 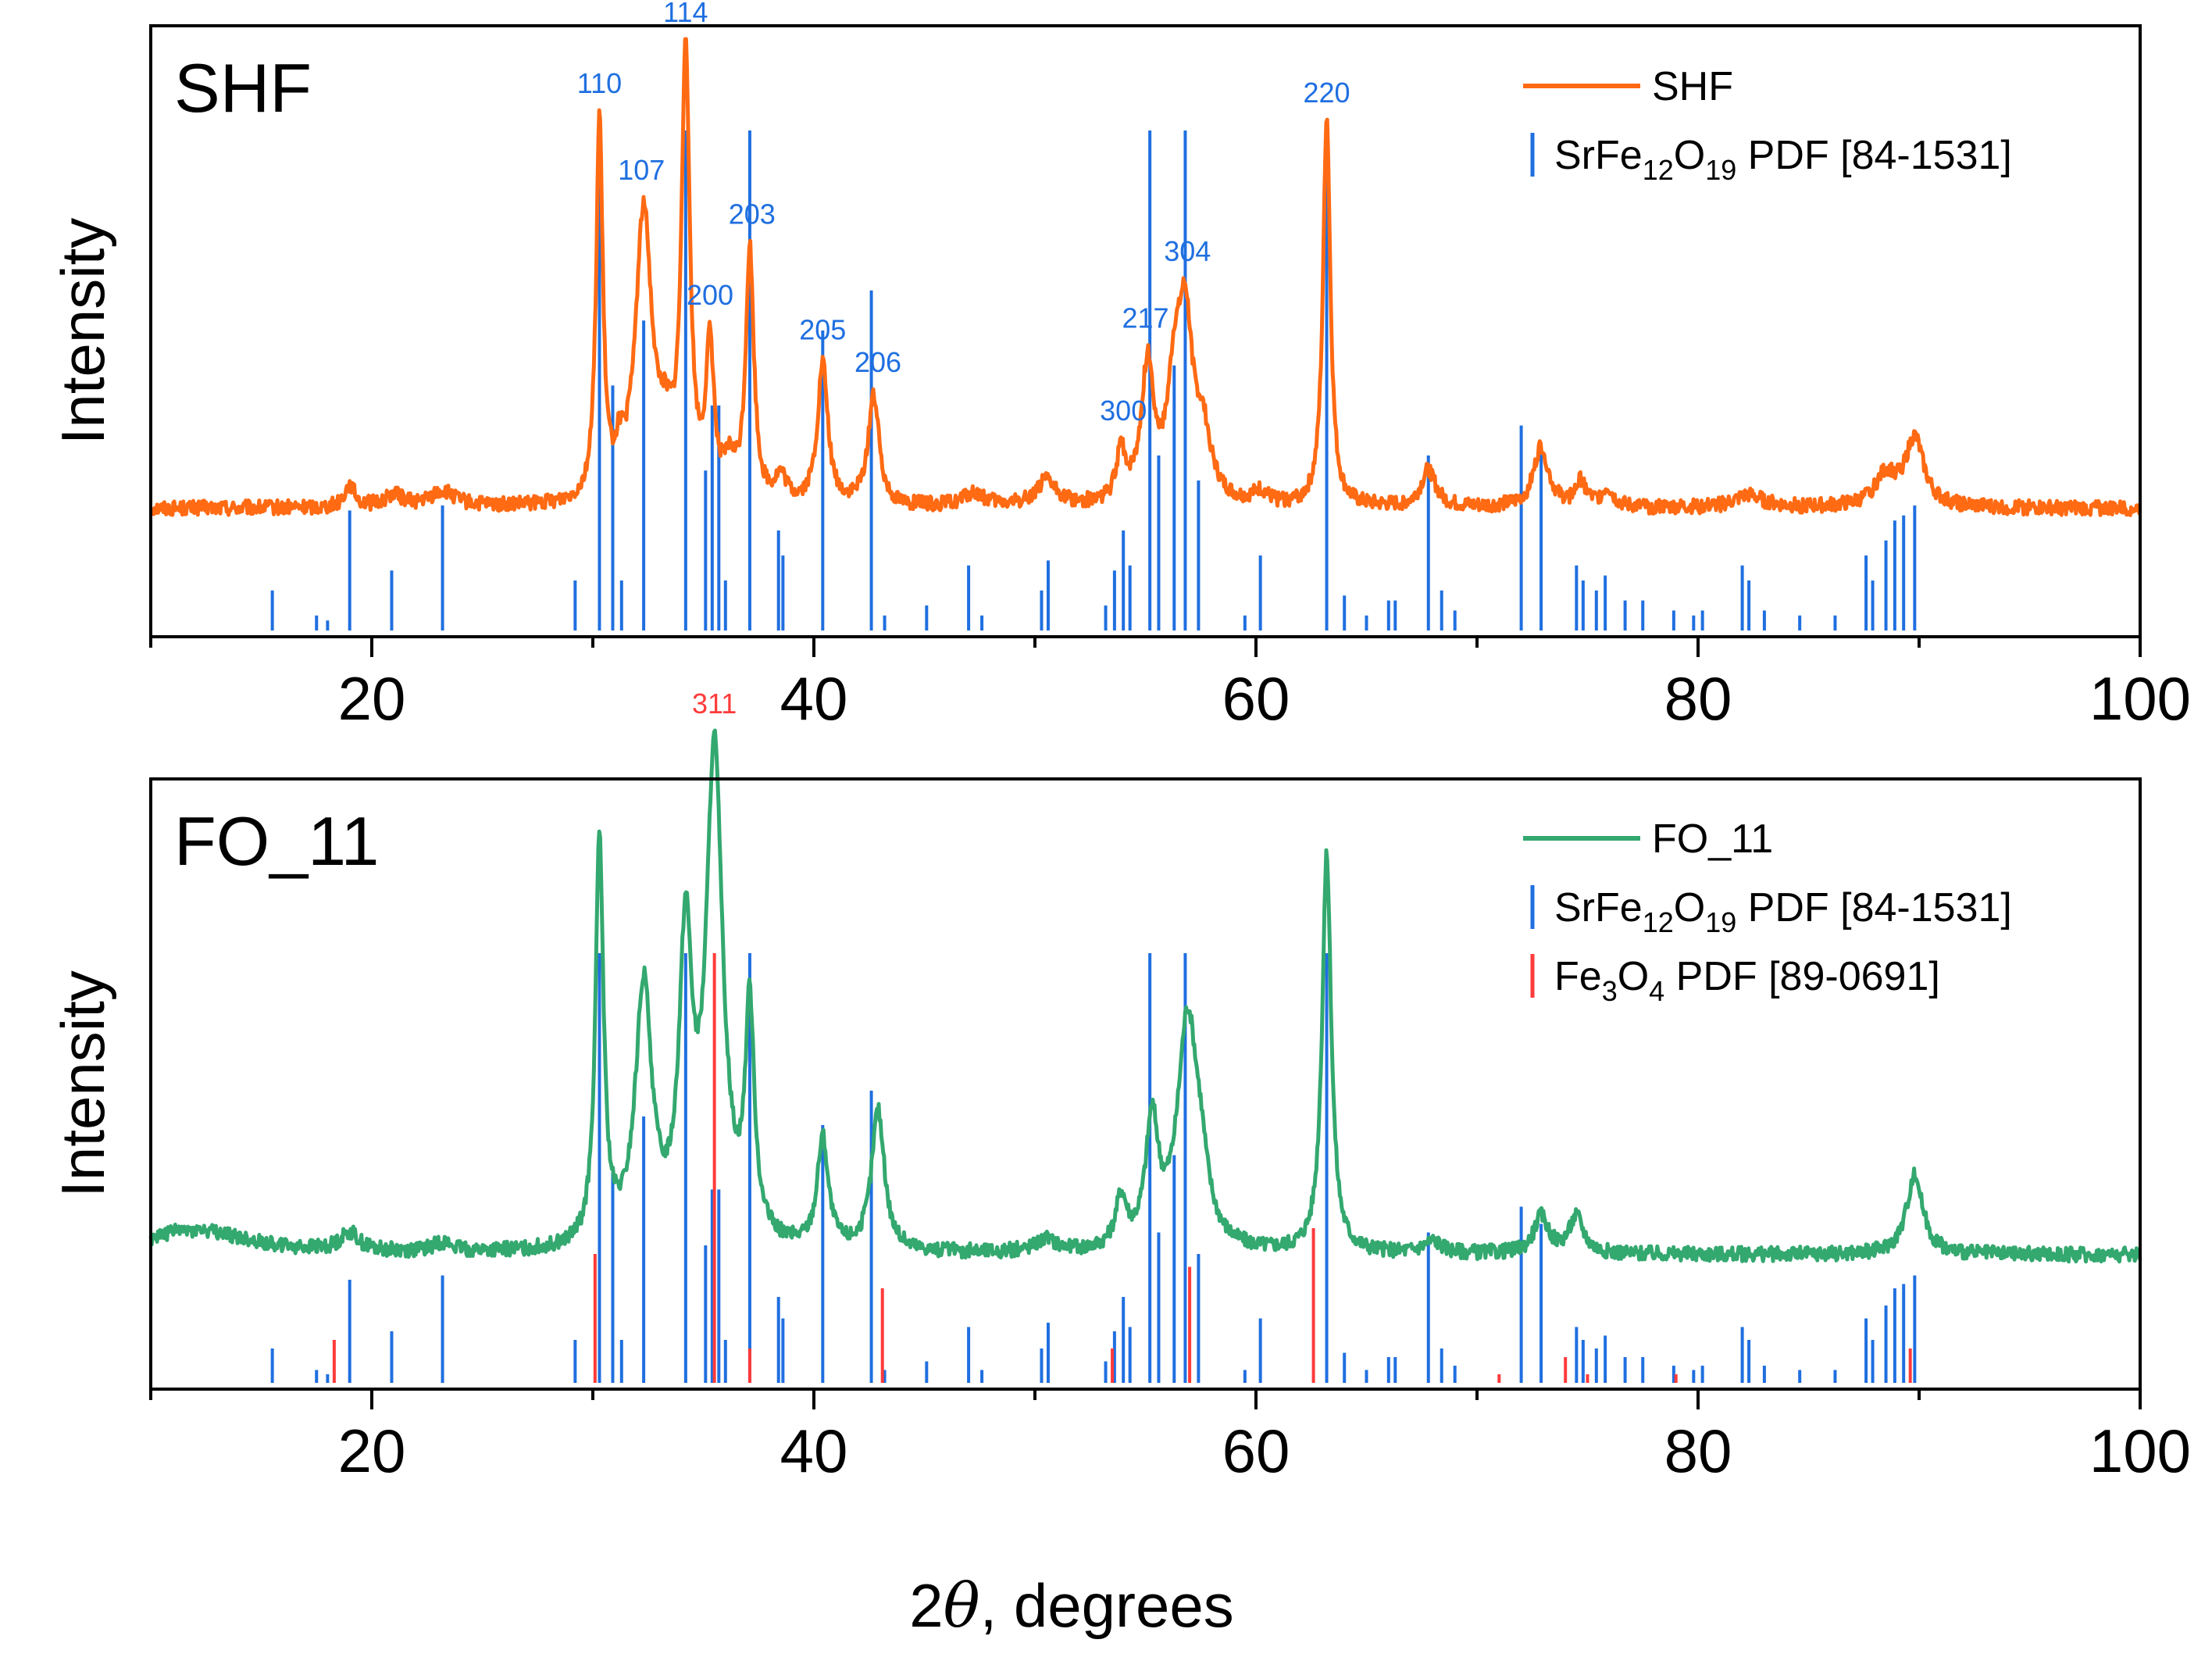 What do you see at coordinates (714, 704) in the screenshot?
I see `hkl-label: 311` at bounding box center [714, 704].